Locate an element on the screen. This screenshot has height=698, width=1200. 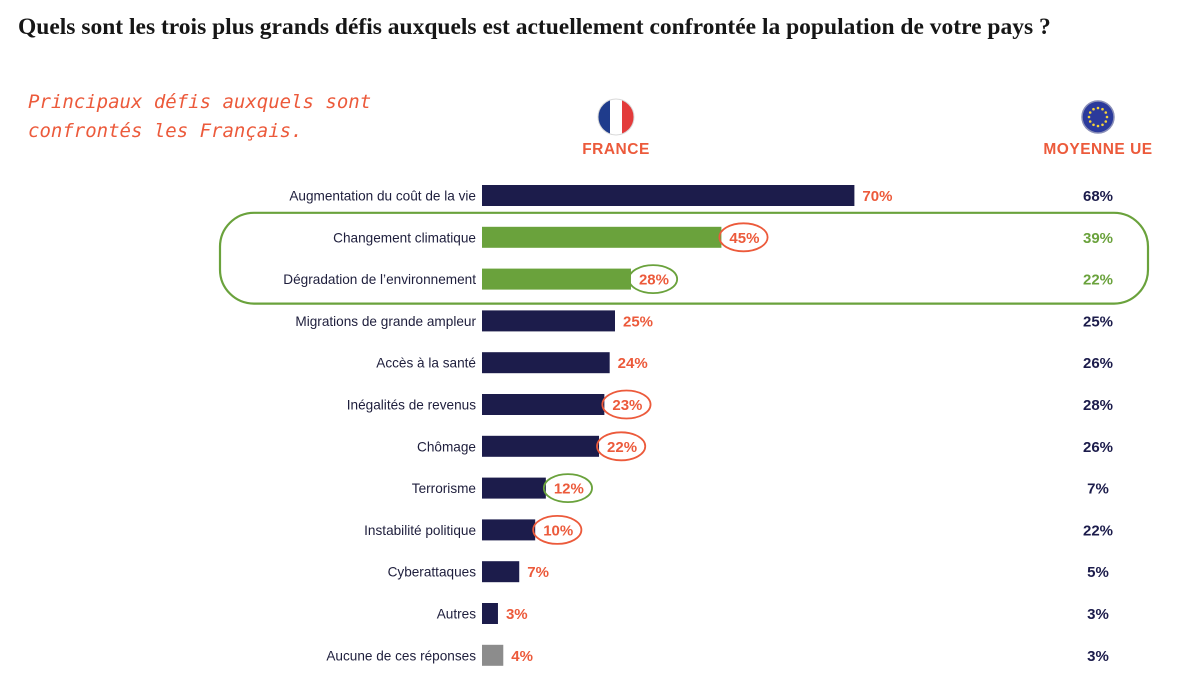
category-label: Dégradation de l’environnement is located at coordinates (379, 279).